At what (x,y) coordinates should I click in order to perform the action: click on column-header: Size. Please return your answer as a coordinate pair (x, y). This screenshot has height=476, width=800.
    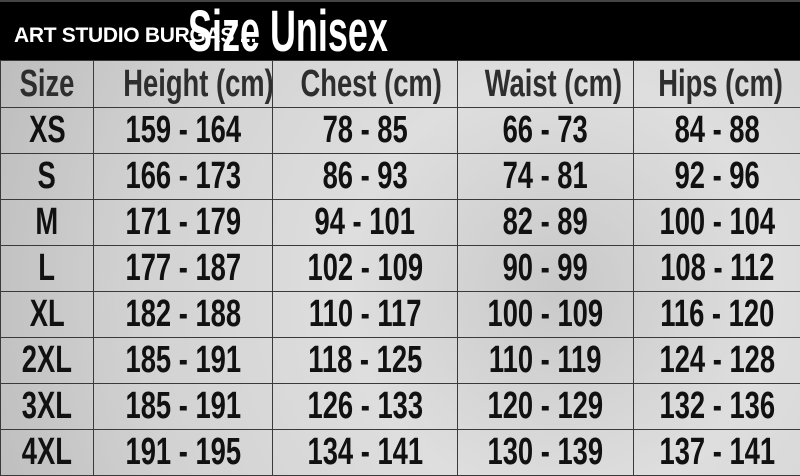
    Looking at the image, I should click on (47, 84).